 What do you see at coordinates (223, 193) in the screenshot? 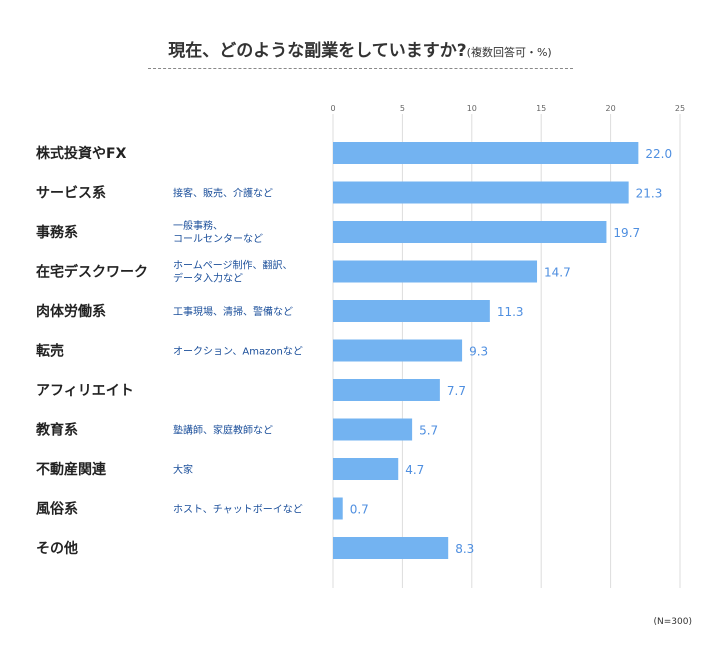
I see `category-note: 接客、販売、介護など` at bounding box center [223, 193].